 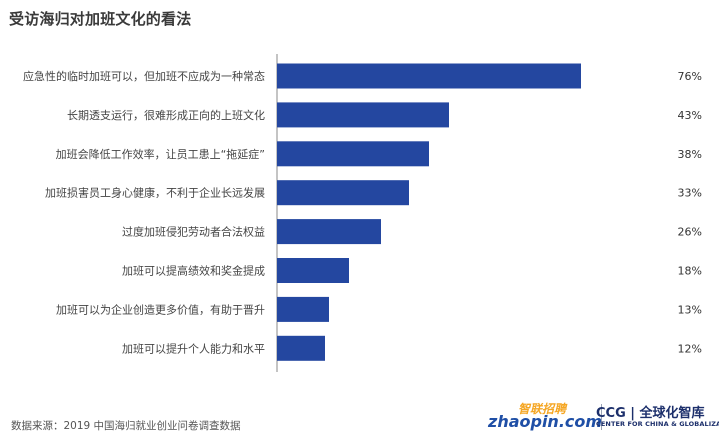 What do you see at coordinates (690, 232) in the screenshot?
I see `value-label: 26%` at bounding box center [690, 232].